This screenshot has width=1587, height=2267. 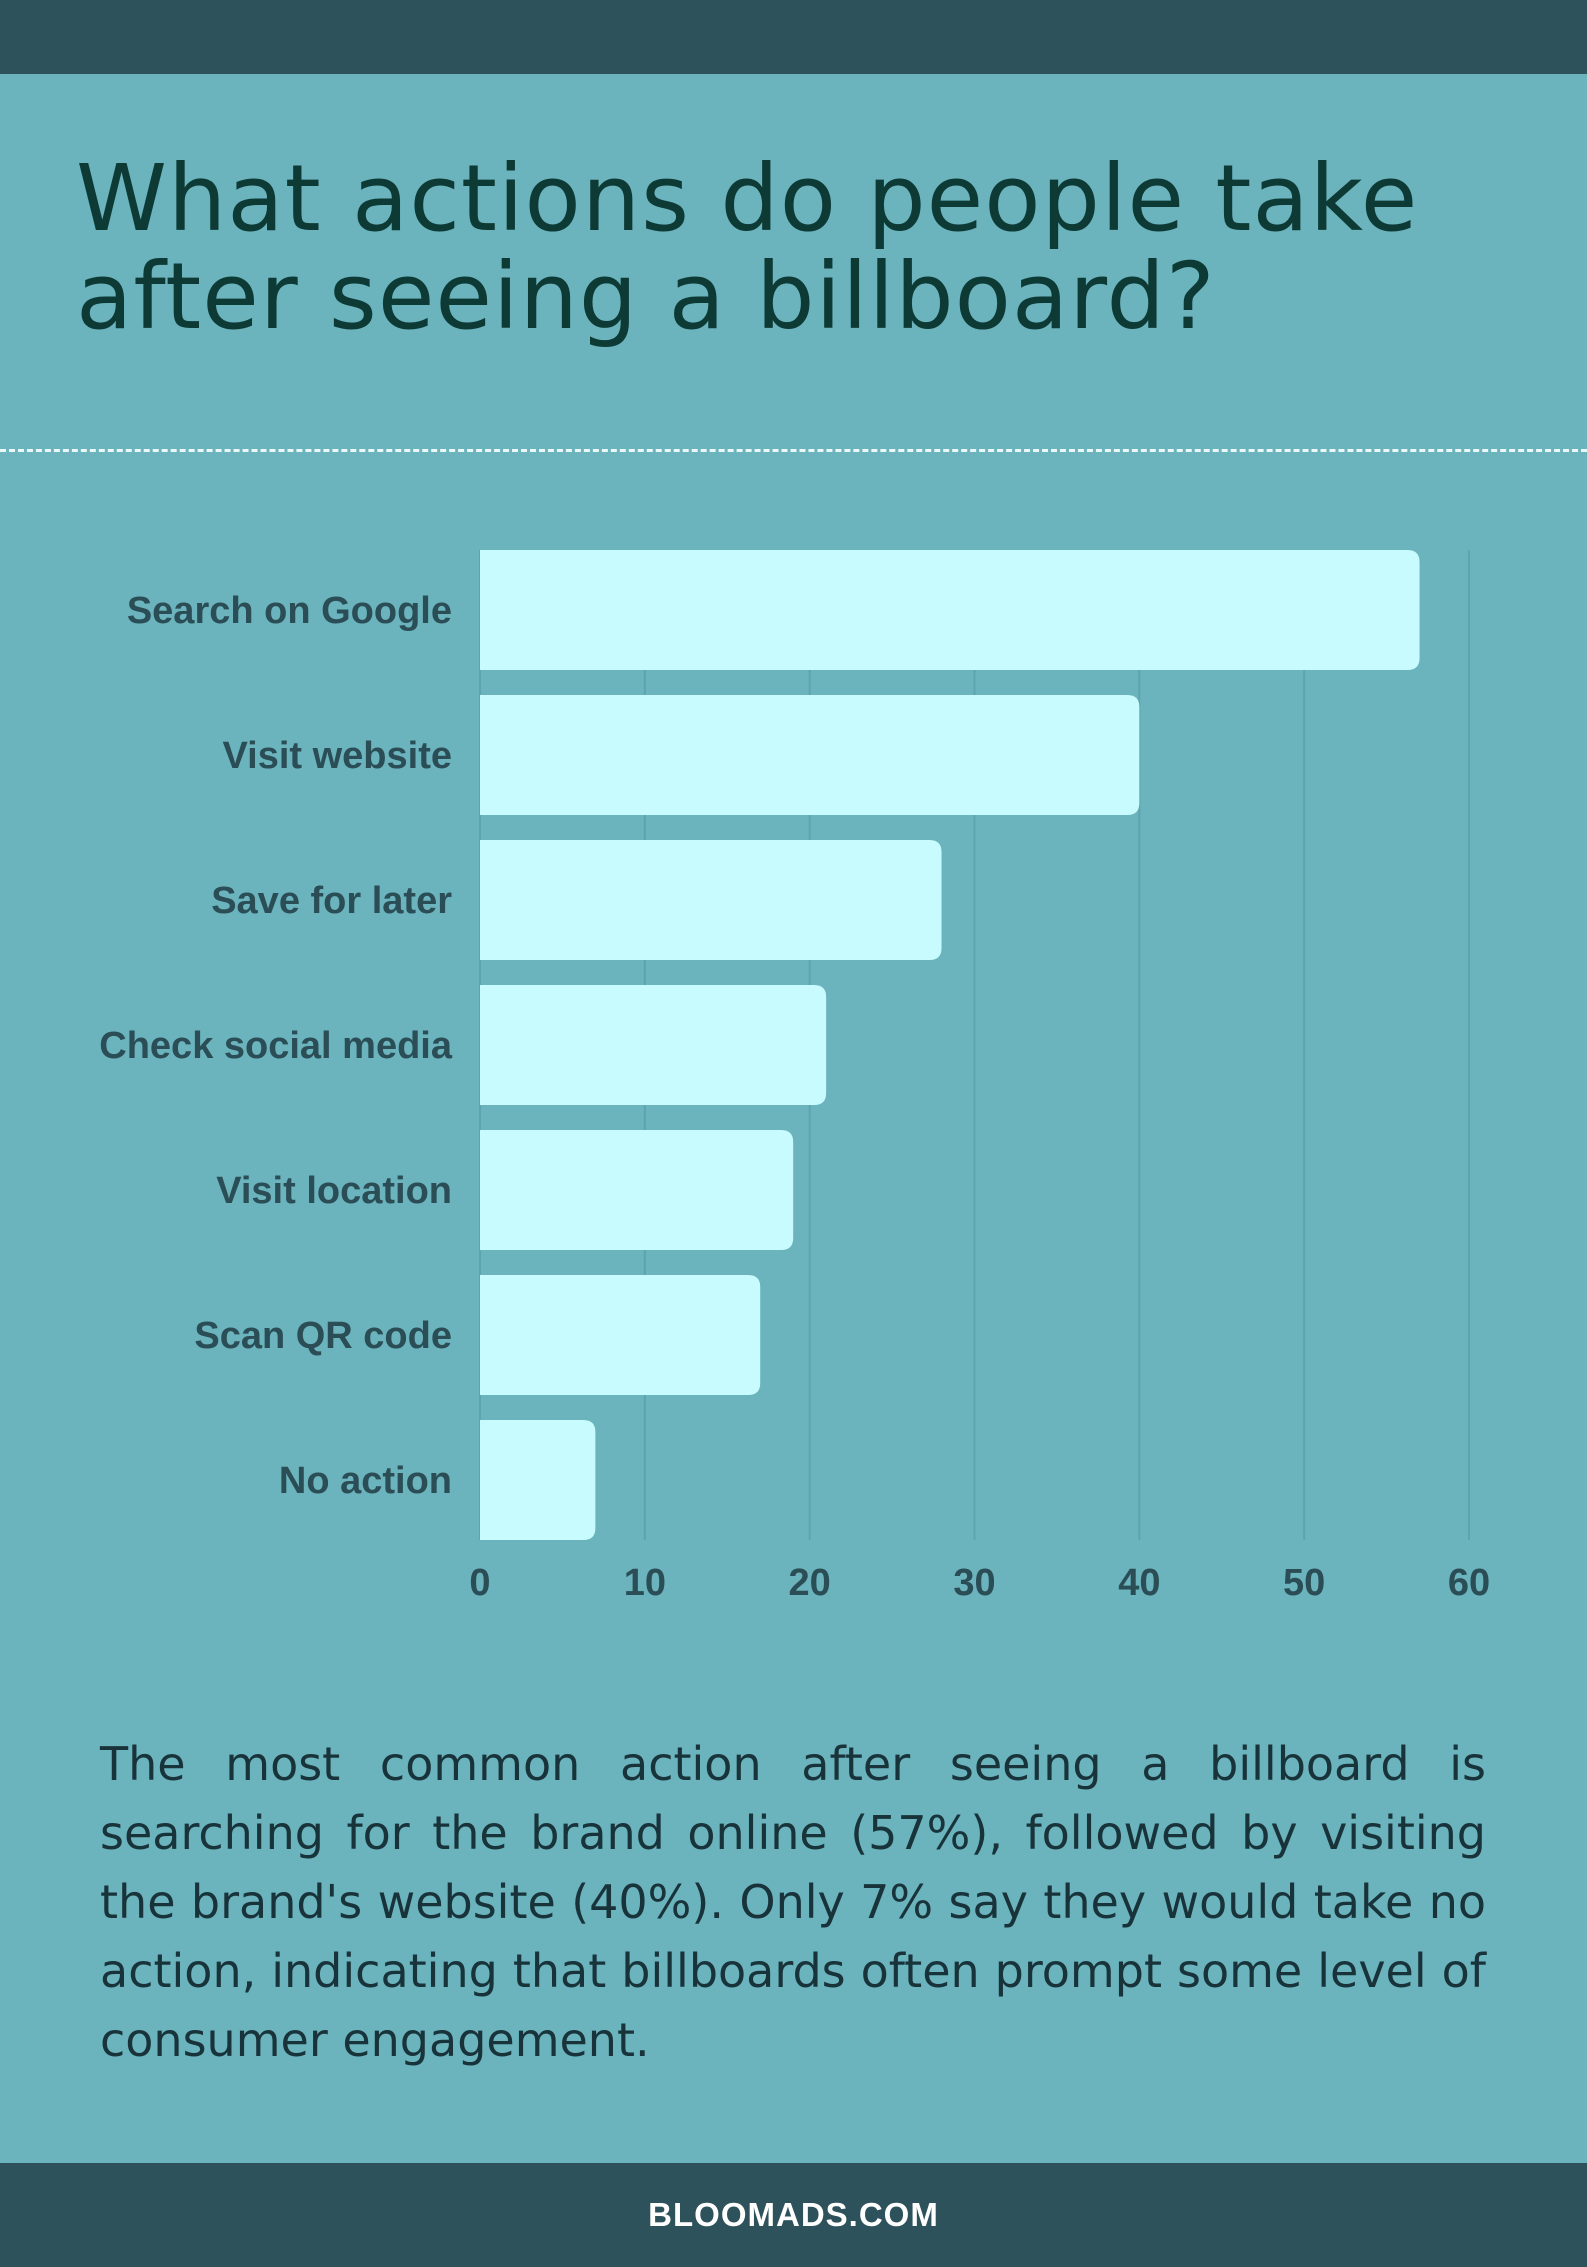 I want to click on category-label-search-on-google: Search on Google, so click(x=289, y=611).